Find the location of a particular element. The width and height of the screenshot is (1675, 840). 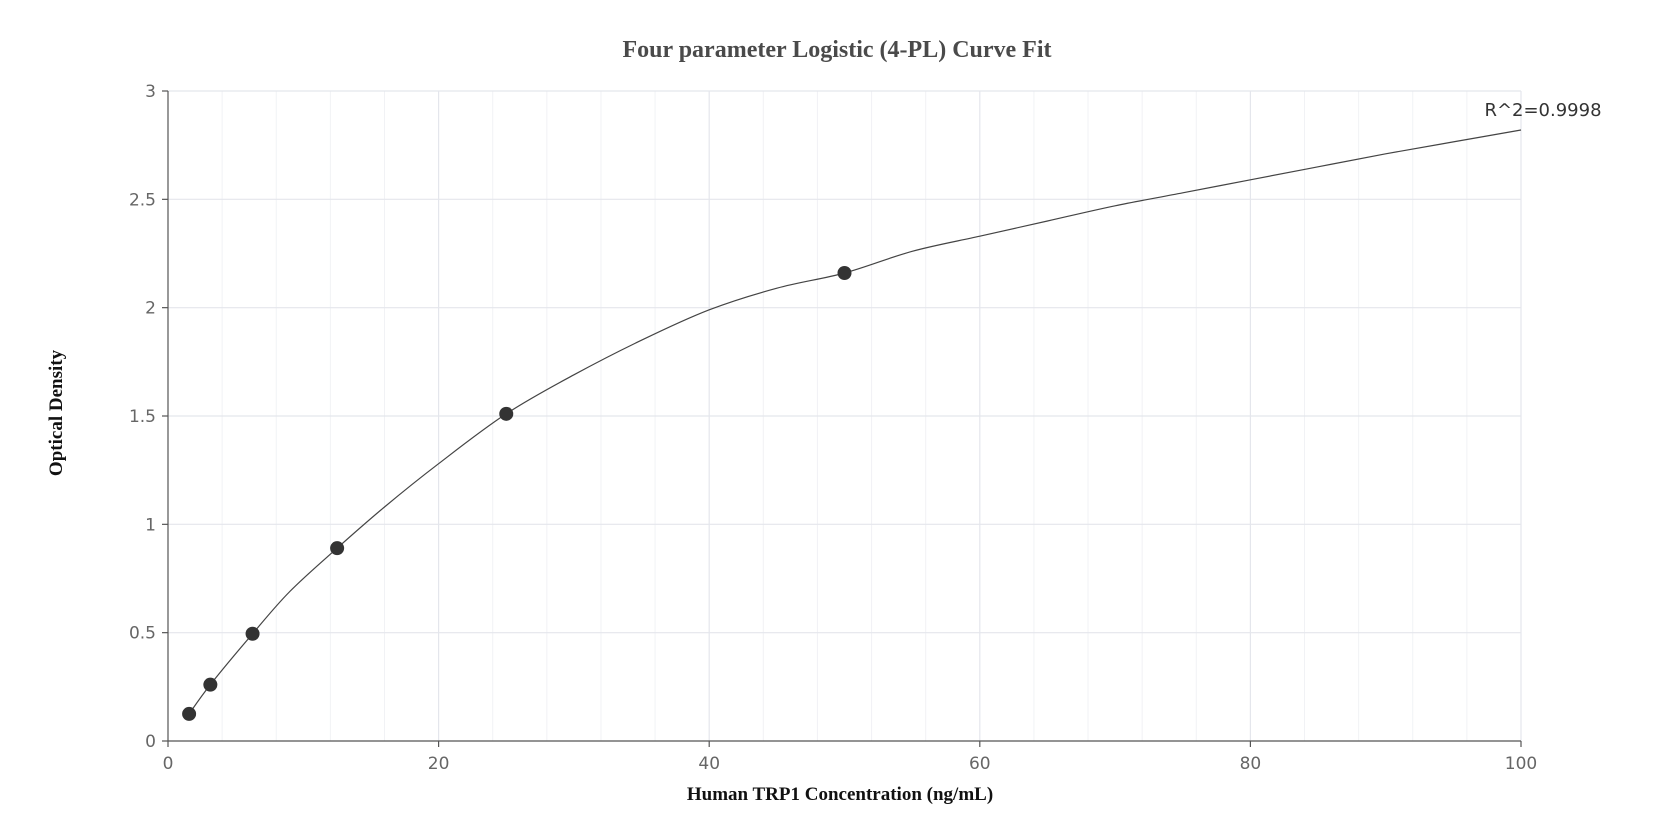

x-tick-label: 0 is located at coordinates (168, 764).